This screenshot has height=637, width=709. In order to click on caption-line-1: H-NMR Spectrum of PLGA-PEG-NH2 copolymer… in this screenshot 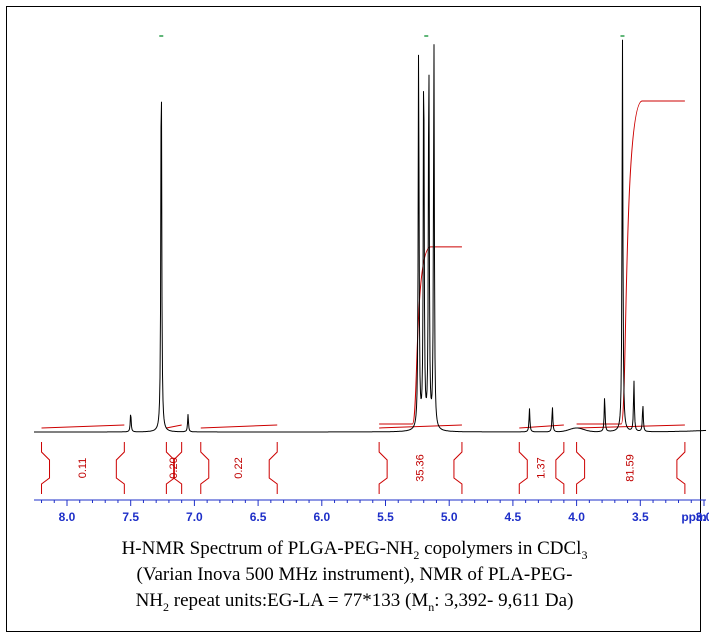, I will do `click(354, 550)`.